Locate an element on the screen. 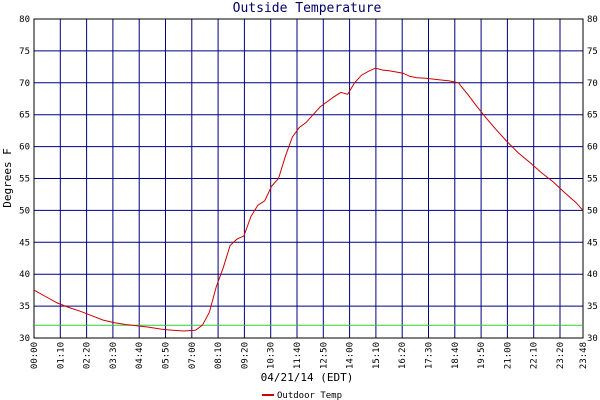 The width and height of the screenshot is (600, 400). x-axis-label: 04/21/14 (EDT) is located at coordinates (307, 377).